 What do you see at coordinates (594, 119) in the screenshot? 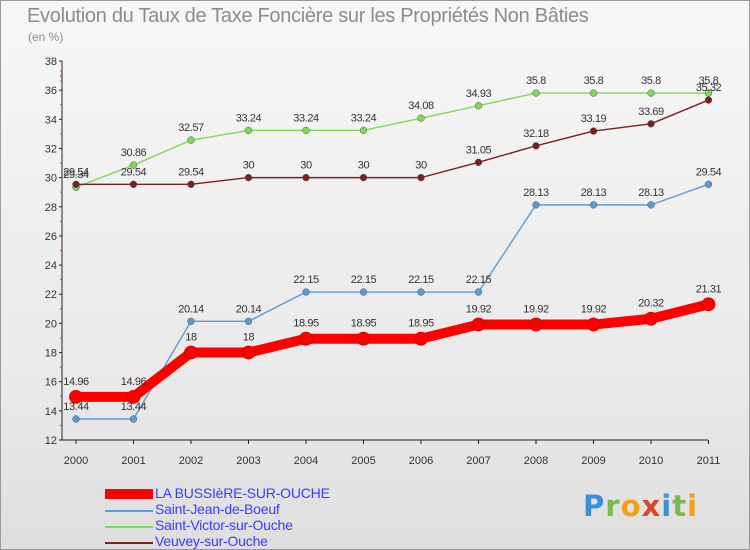
I see `data-label-veuvey-sur-ouche: 33.19` at bounding box center [594, 119].